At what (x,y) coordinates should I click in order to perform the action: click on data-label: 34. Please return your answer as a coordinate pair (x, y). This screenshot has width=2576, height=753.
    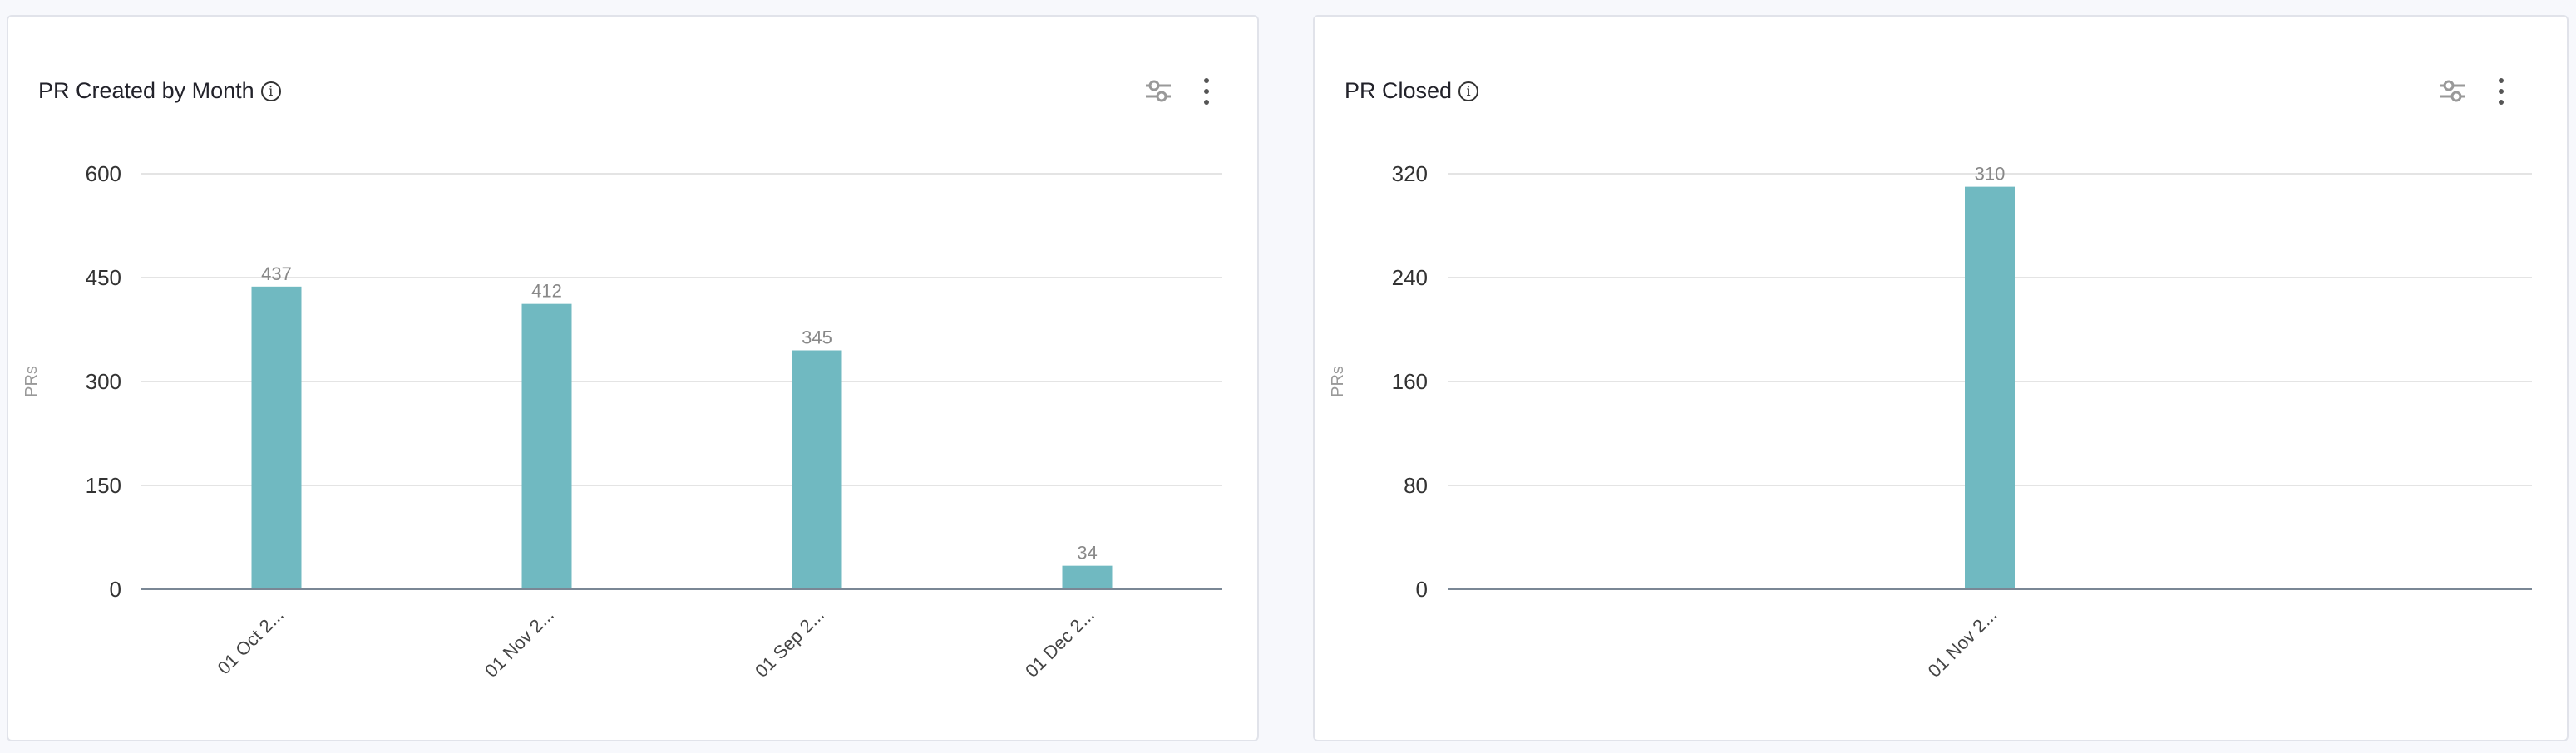
    Looking at the image, I should click on (1087, 553).